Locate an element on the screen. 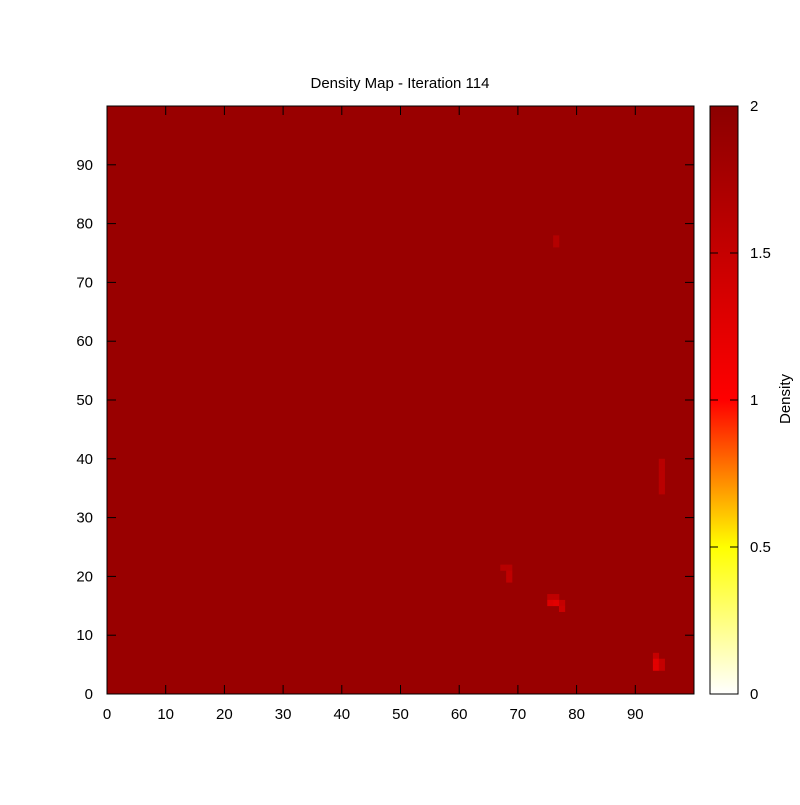  x-tick-label: 70 is located at coordinates (518, 714).